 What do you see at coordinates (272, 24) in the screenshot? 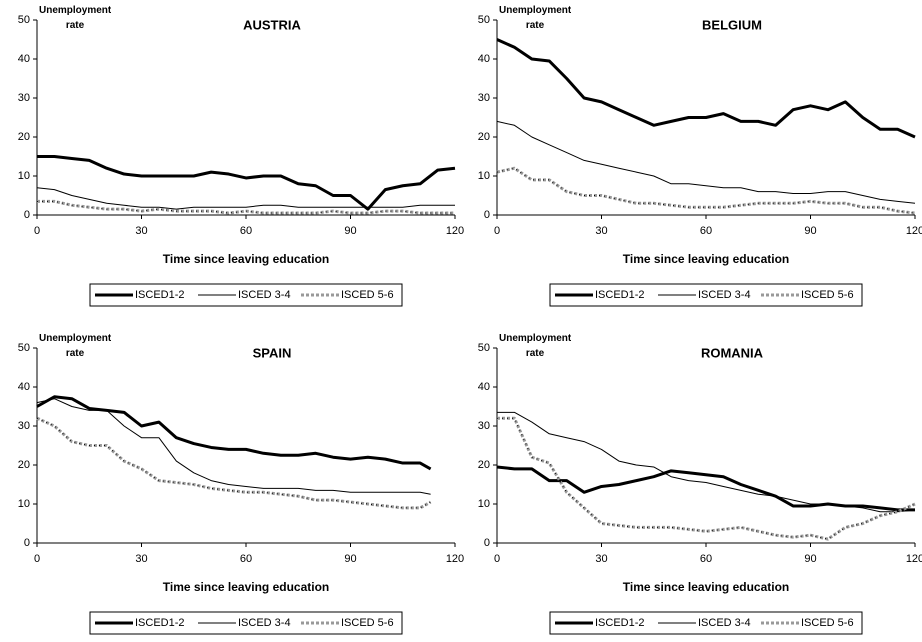
I see `chart-title: AUSTRIA` at bounding box center [272, 24].